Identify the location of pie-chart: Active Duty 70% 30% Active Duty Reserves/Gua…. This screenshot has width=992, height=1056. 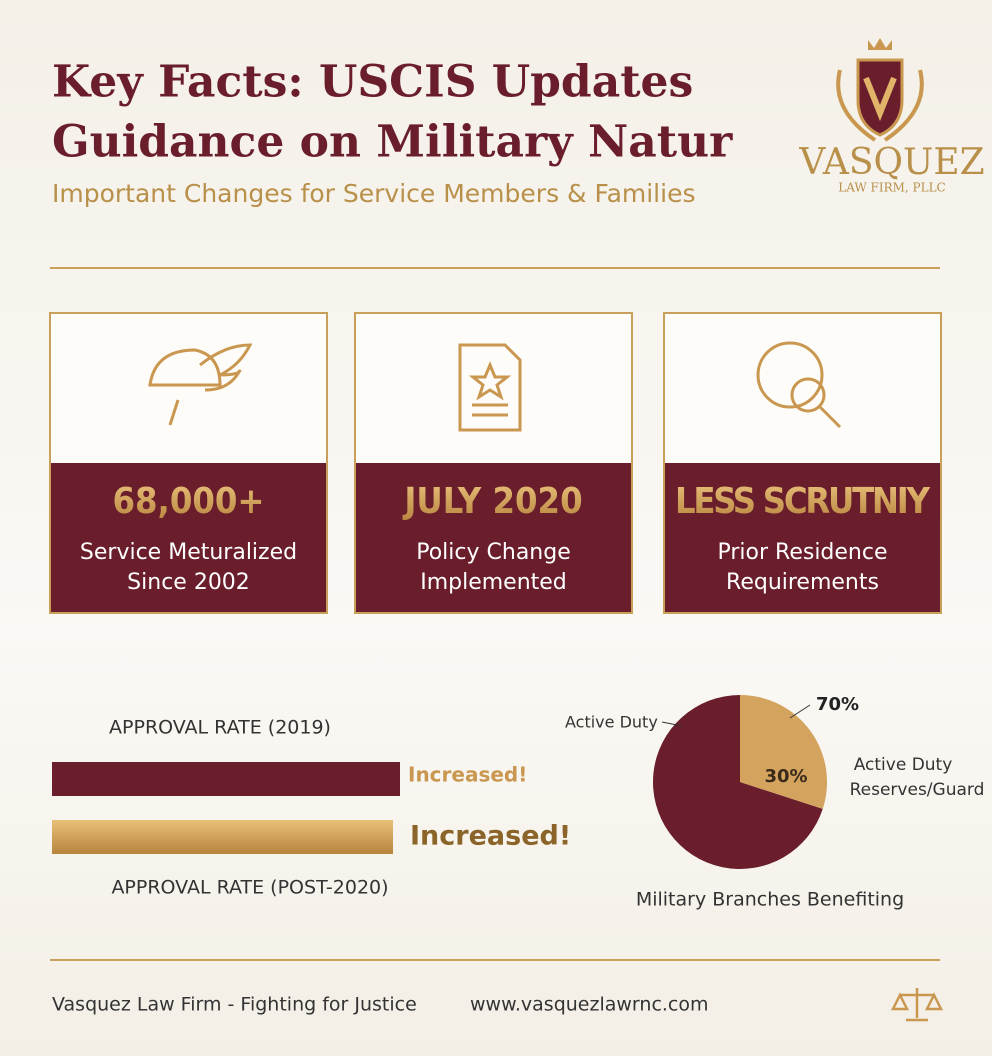
(774, 802).